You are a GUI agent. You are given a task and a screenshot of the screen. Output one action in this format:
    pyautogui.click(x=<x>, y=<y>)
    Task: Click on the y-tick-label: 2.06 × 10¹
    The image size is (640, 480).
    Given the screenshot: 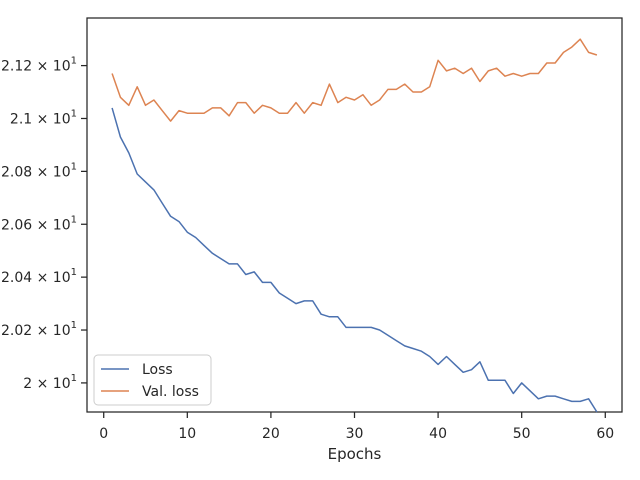 What is the action you would take?
    pyautogui.click(x=39, y=223)
    